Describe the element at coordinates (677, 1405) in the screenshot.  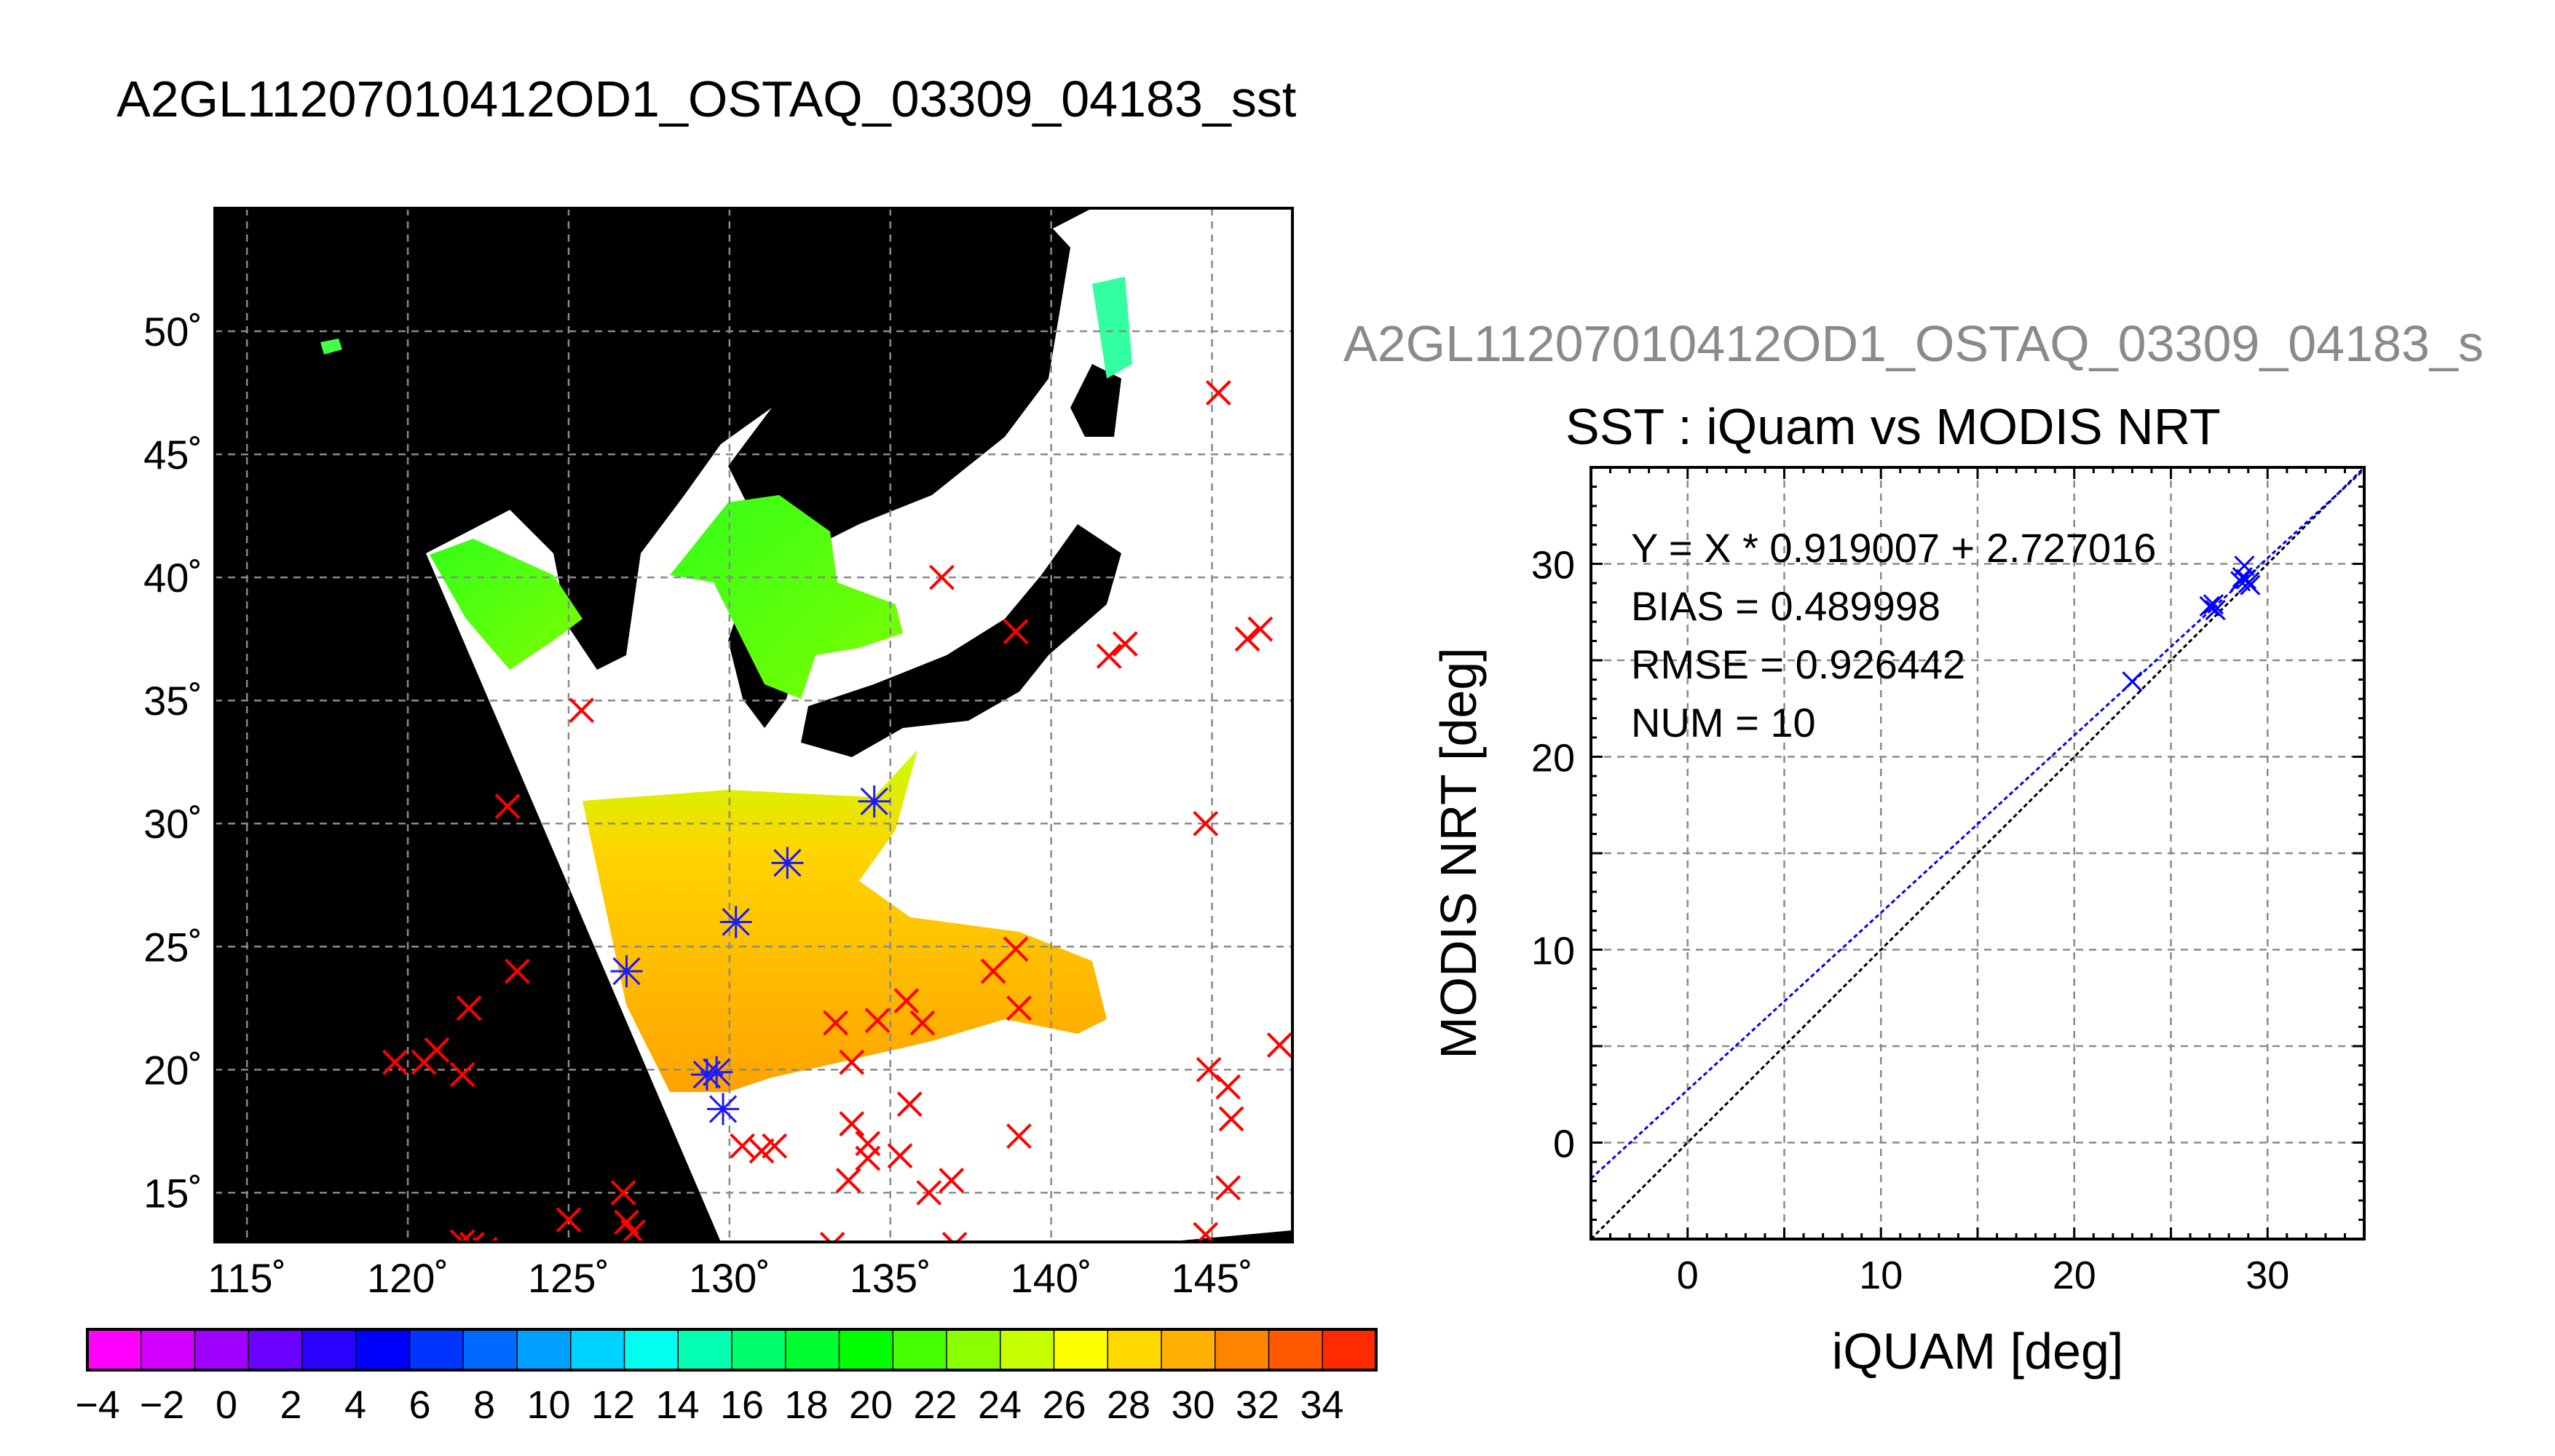
I see `colorbar-tick-label: 14` at that location.